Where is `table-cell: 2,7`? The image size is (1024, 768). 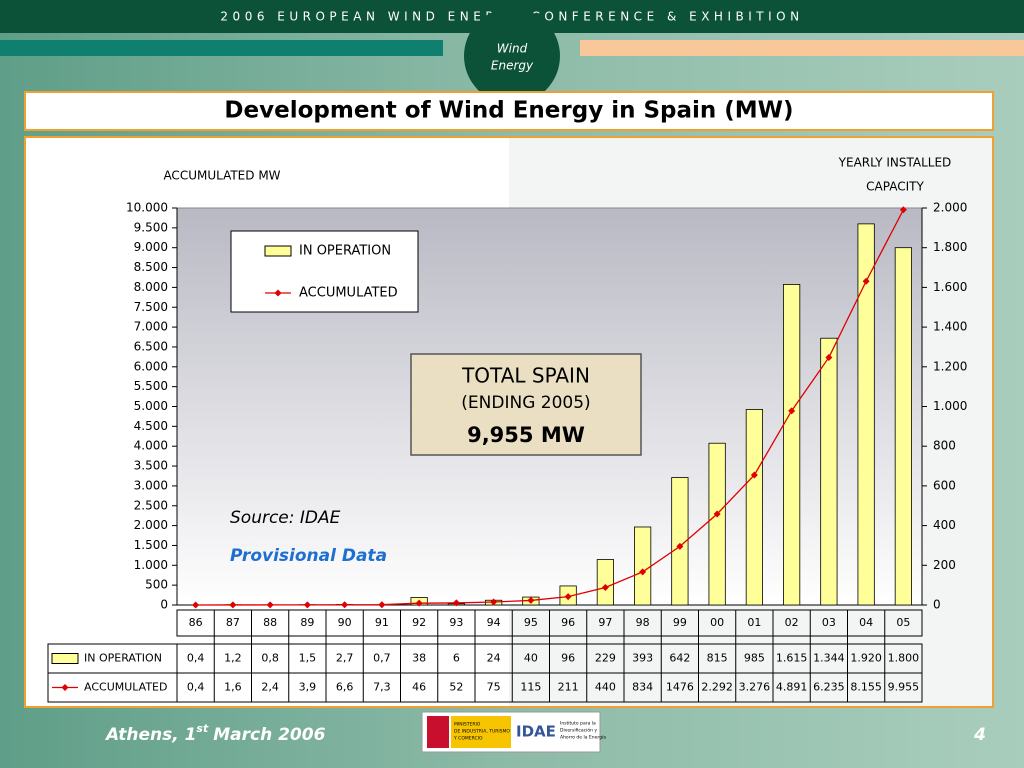
table-cell: 2,7 is located at coordinates (345, 658).